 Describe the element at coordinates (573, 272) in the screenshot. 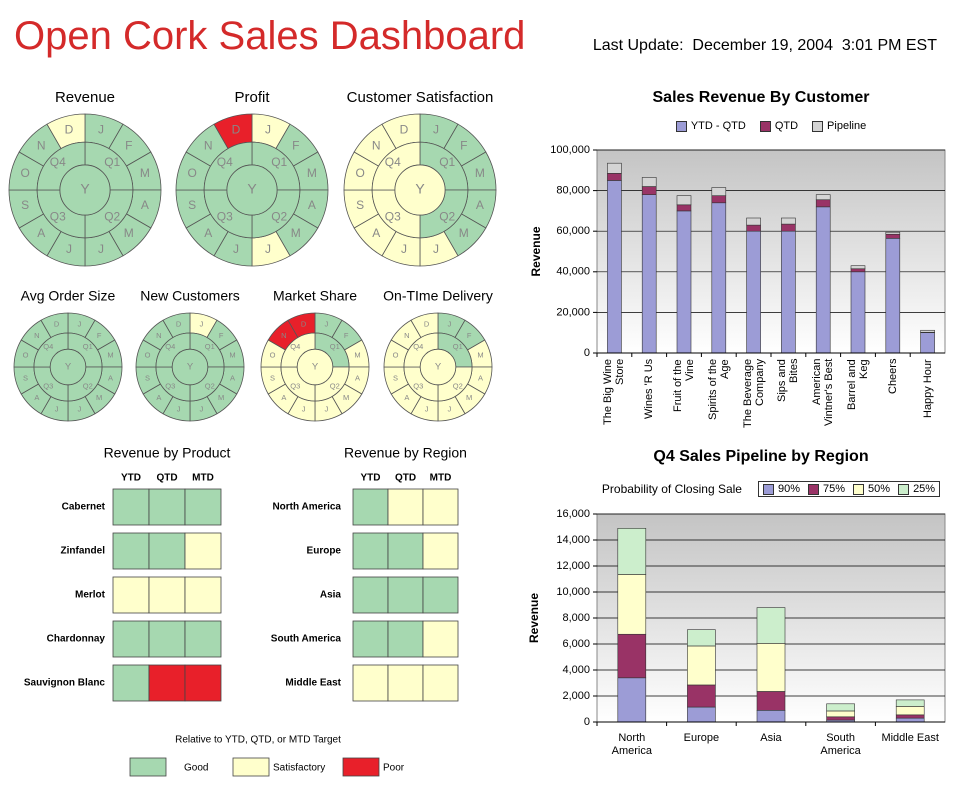

I see `y-tick-label: 40,000` at that location.